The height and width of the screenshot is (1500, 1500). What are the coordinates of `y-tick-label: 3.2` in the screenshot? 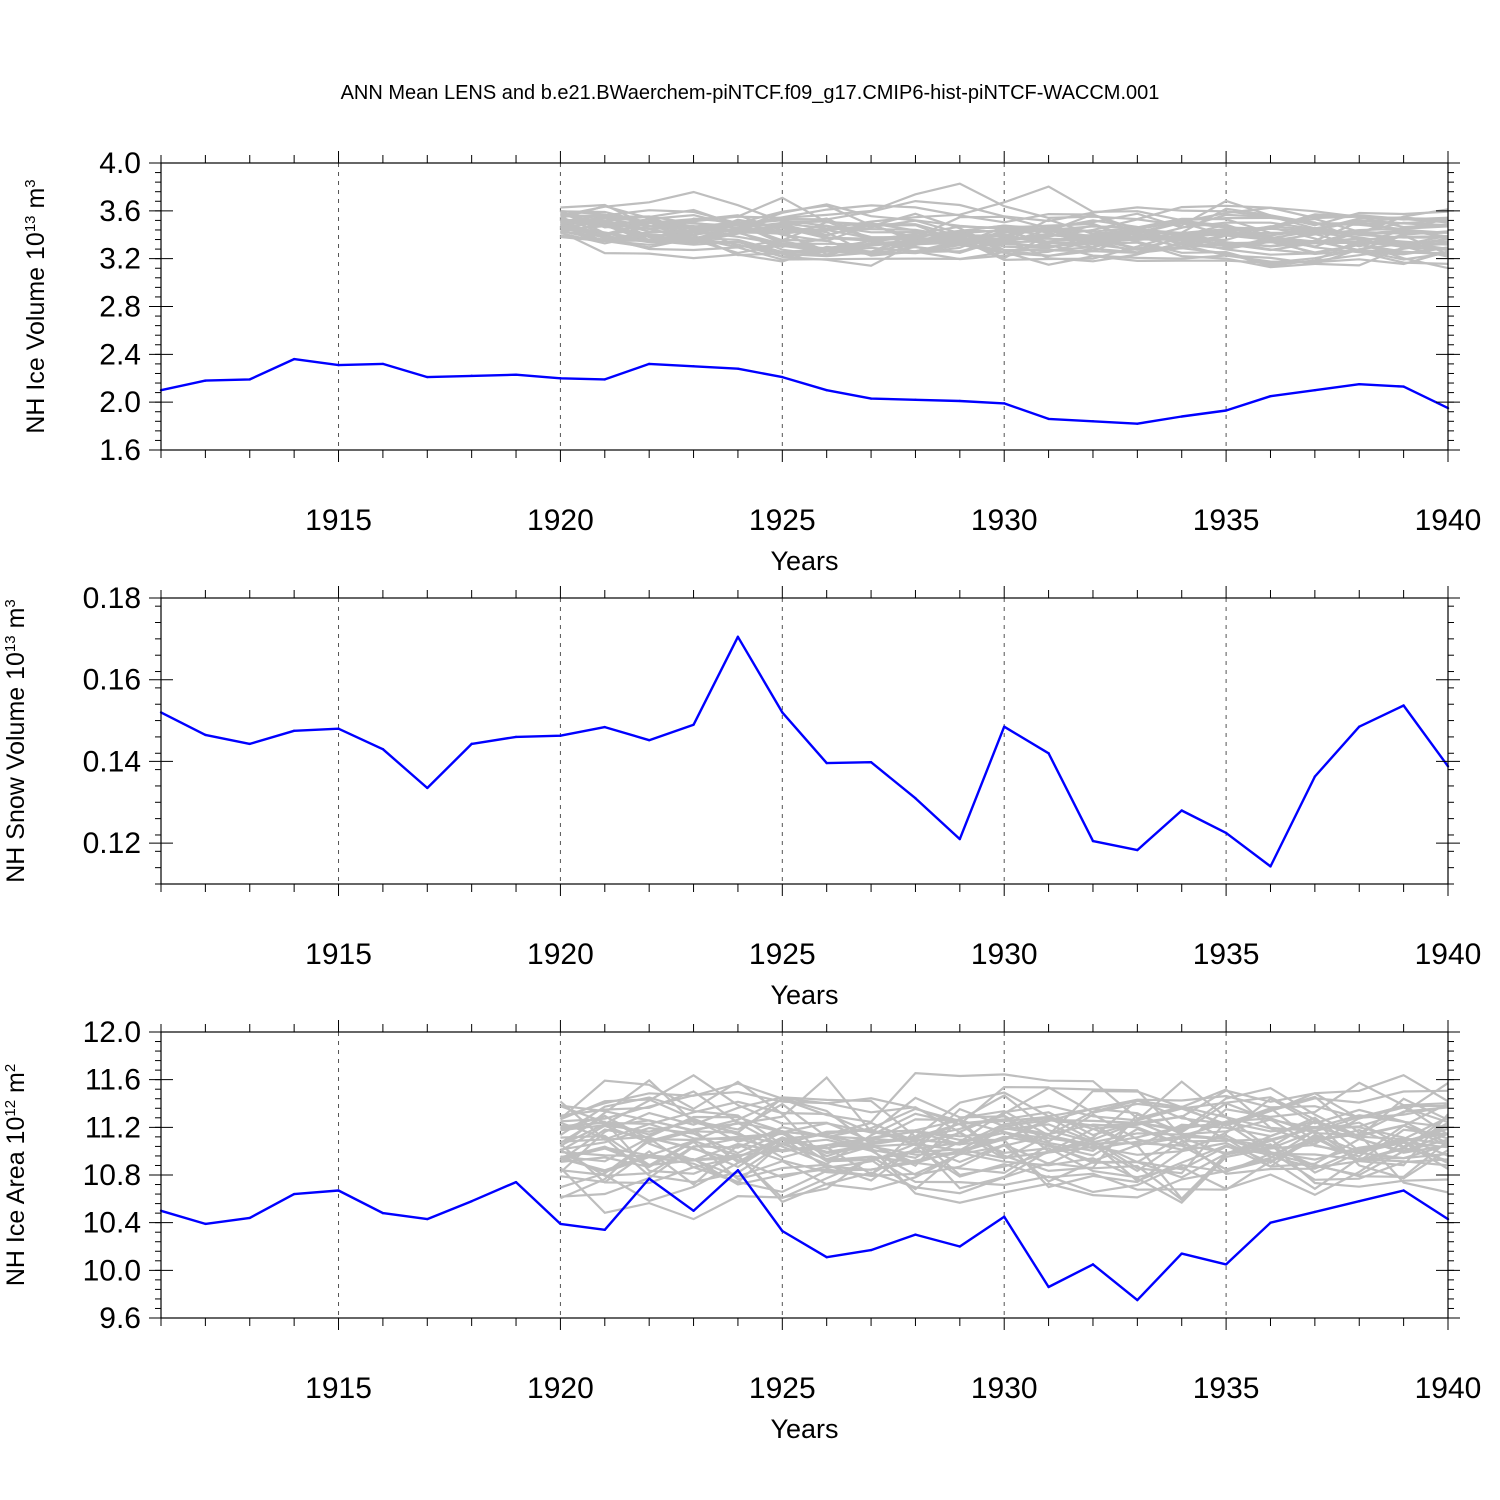 It's located at (120, 259).